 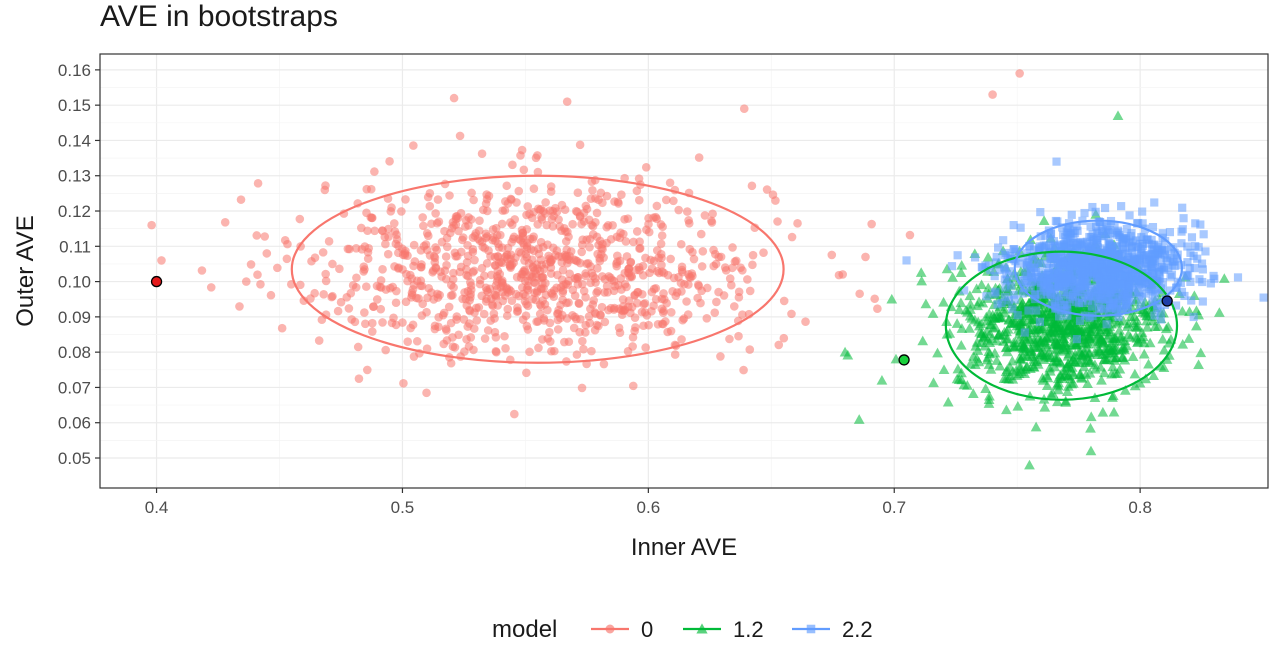 I want to click on x-tick-label: 0.5, so click(x=403, y=507).